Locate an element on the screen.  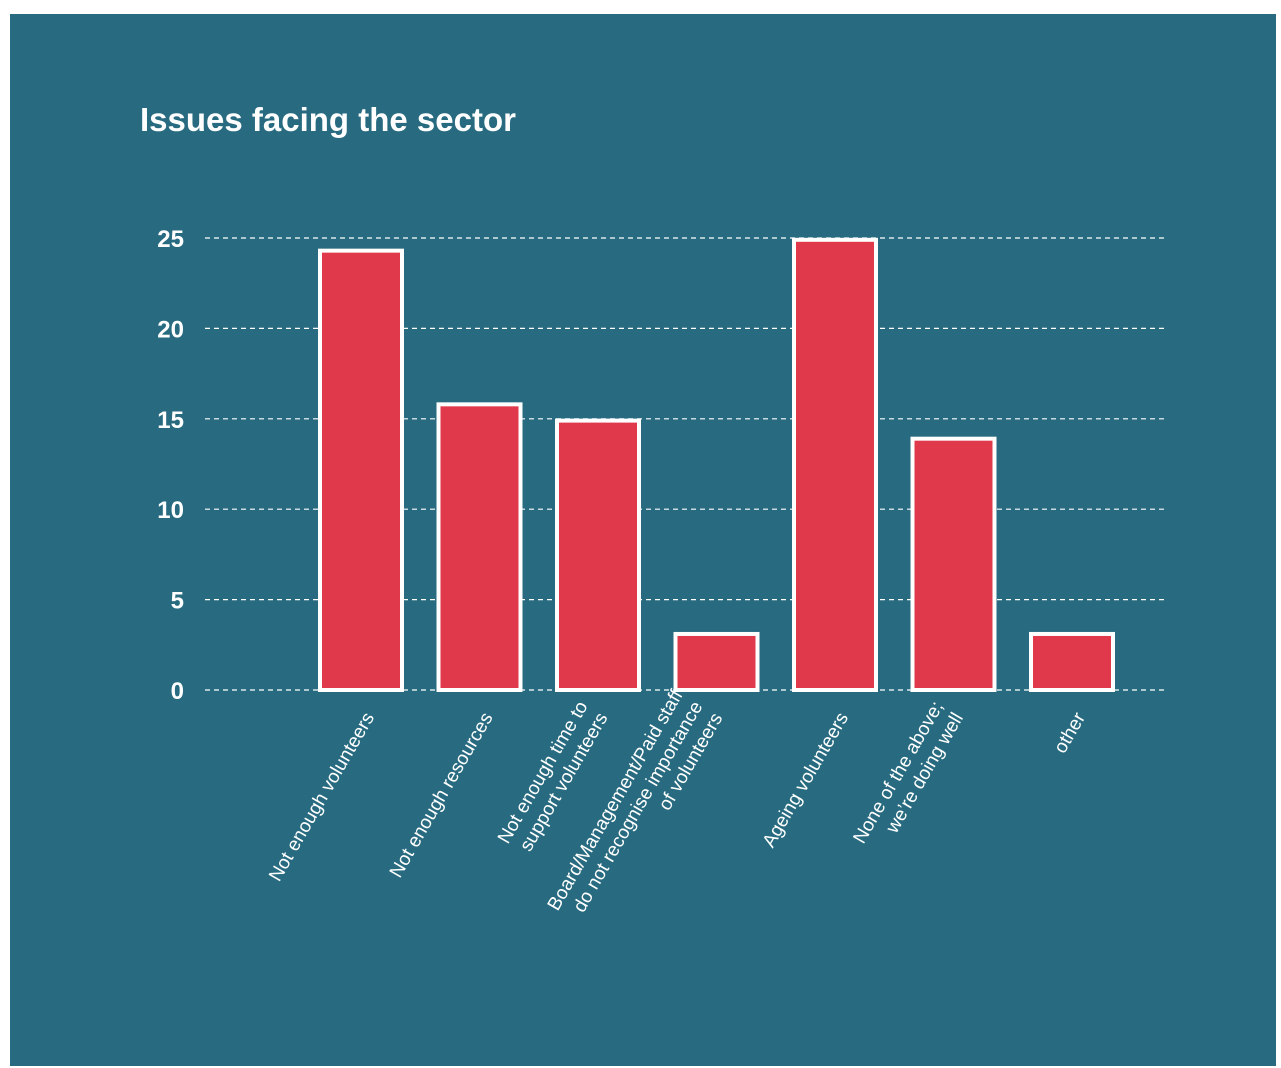
x-tick-label: other is located at coordinates (1070, 732).